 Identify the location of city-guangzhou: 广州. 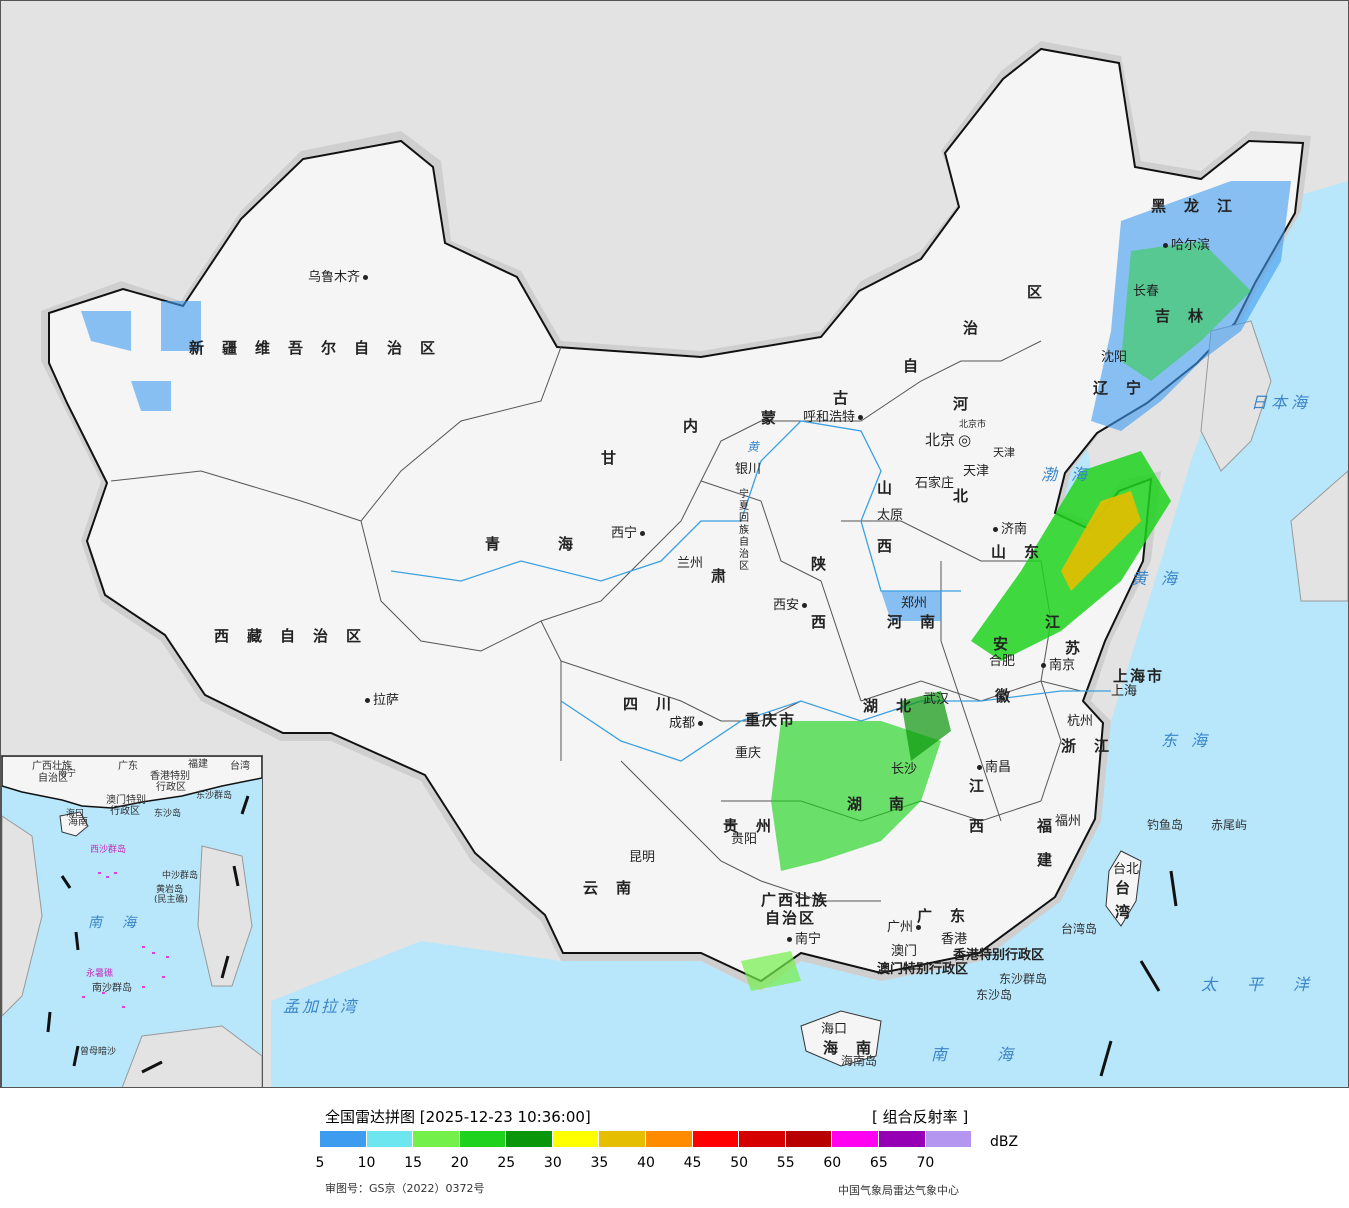
(904, 927).